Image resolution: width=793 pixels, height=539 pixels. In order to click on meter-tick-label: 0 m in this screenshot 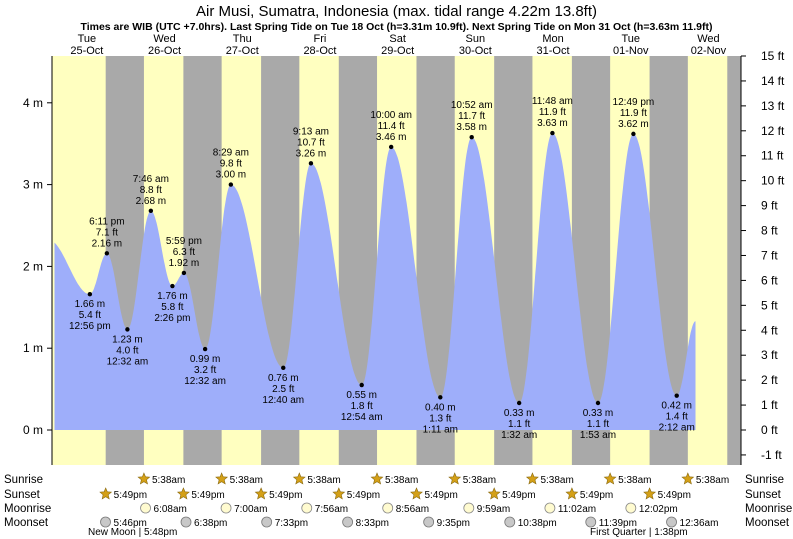, I will do `click(33, 430)`.